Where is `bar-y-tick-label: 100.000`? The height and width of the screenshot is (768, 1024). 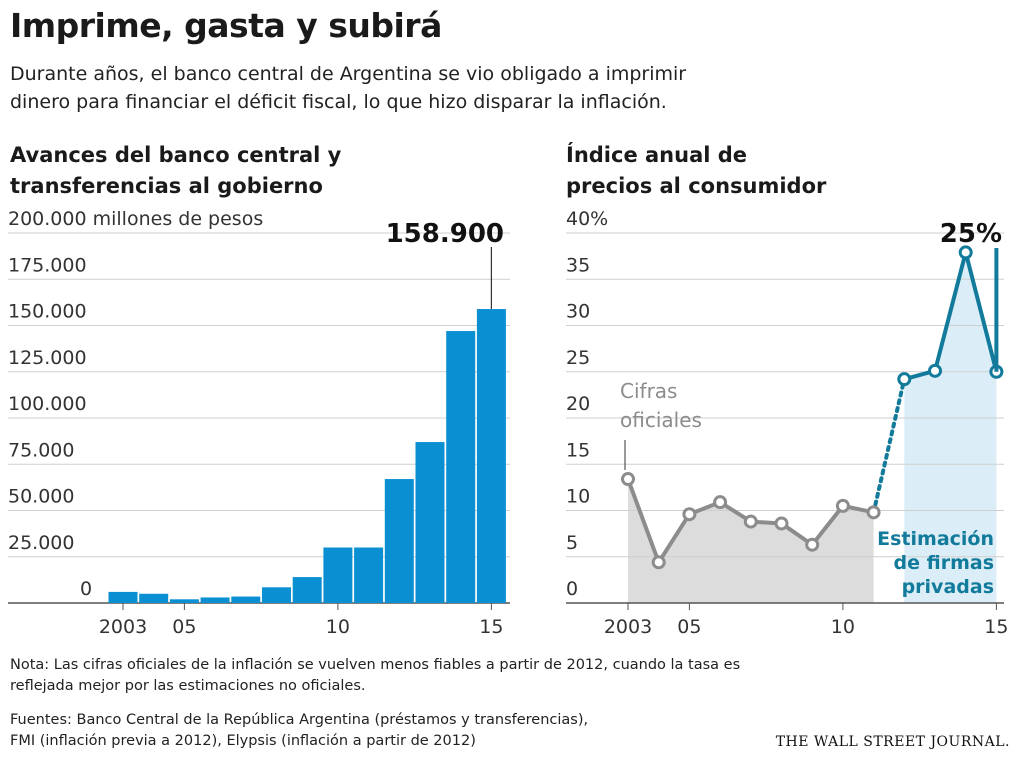
bar-y-tick-label: 100.000 is located at coordinates (47, 404).